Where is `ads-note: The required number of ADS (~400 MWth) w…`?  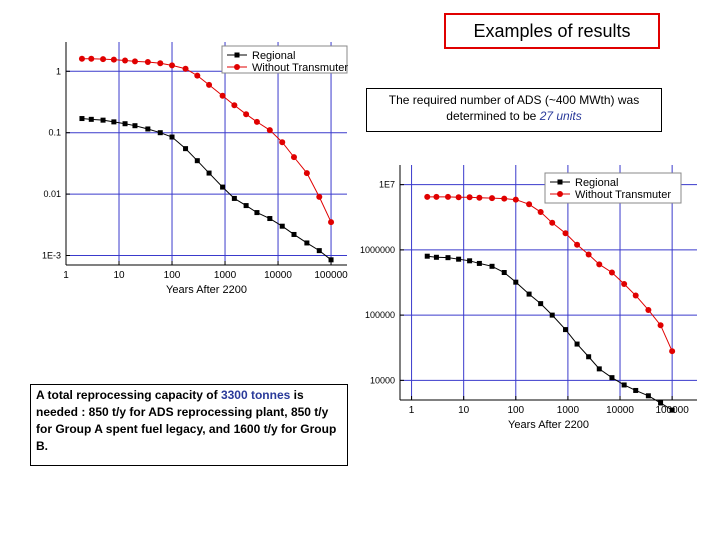
ads-note: The required number of ADS (~400 MWth) w… is located at coordinates (514, 110).